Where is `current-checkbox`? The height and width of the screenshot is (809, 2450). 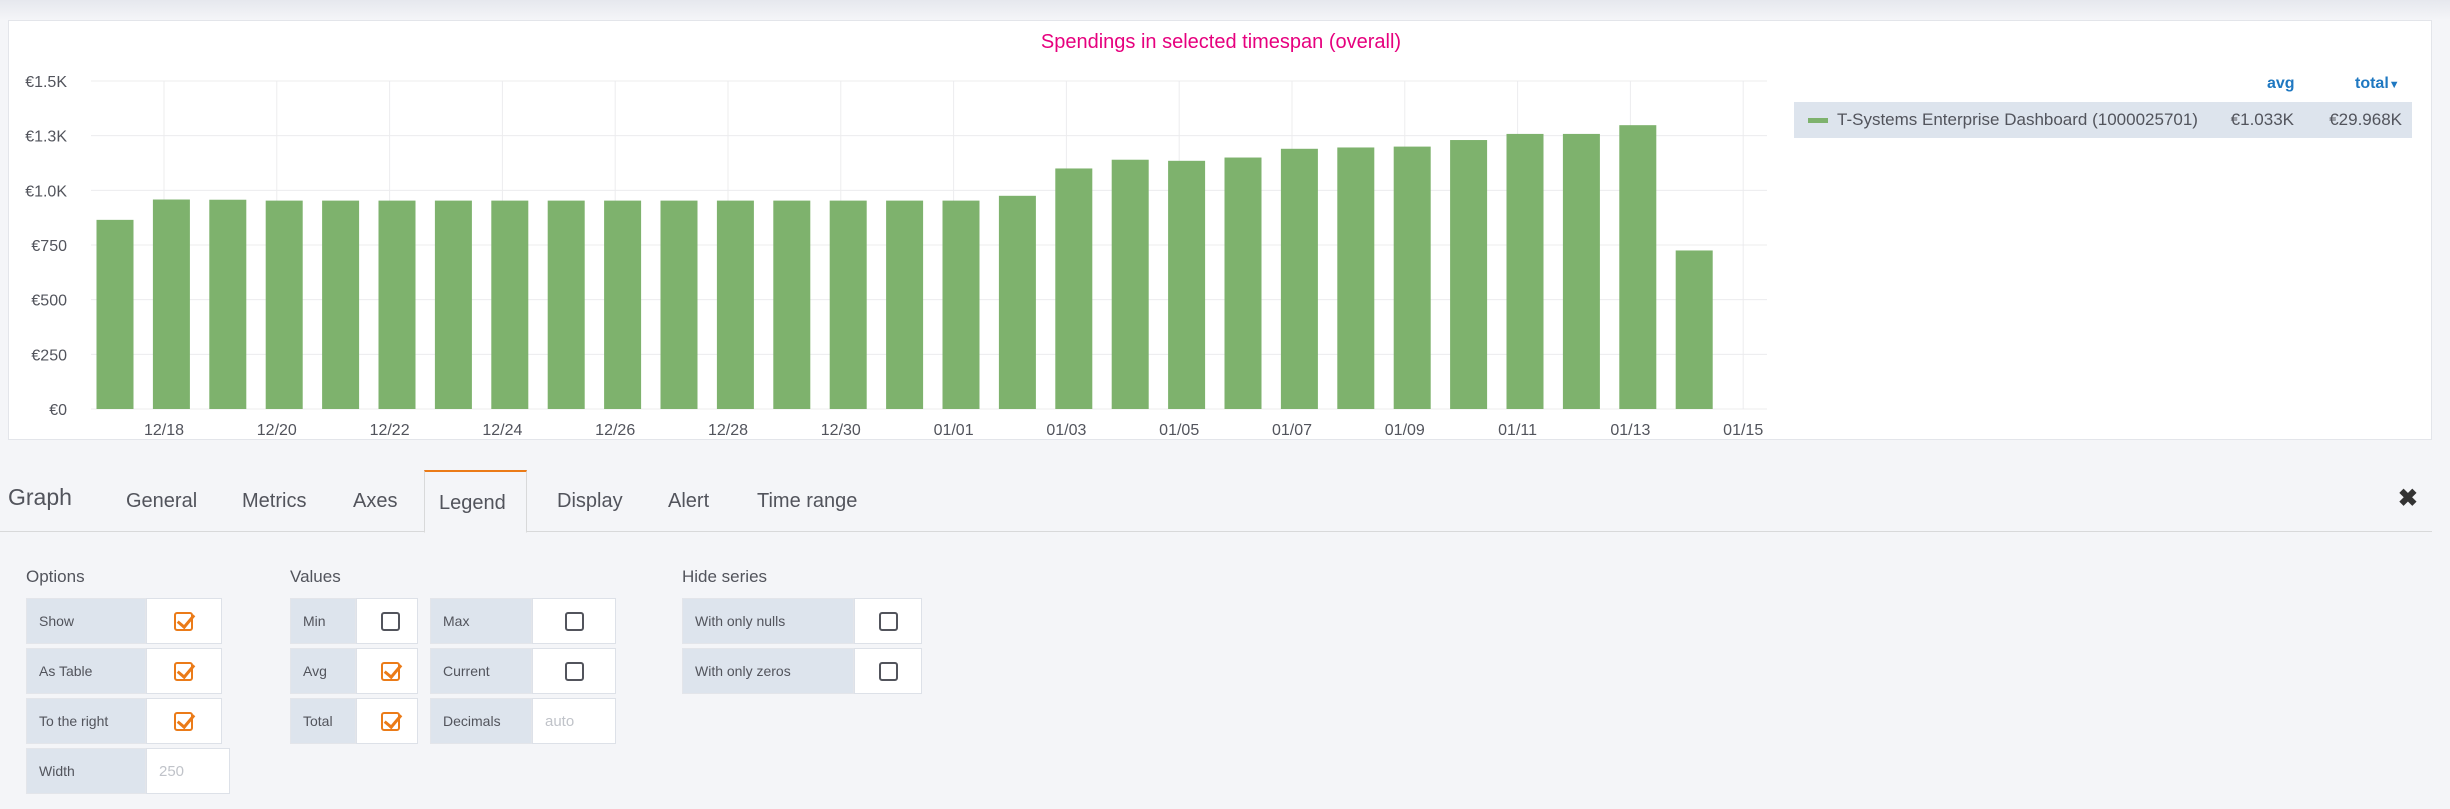
current-checkbox is located at coordinates (574, 671).